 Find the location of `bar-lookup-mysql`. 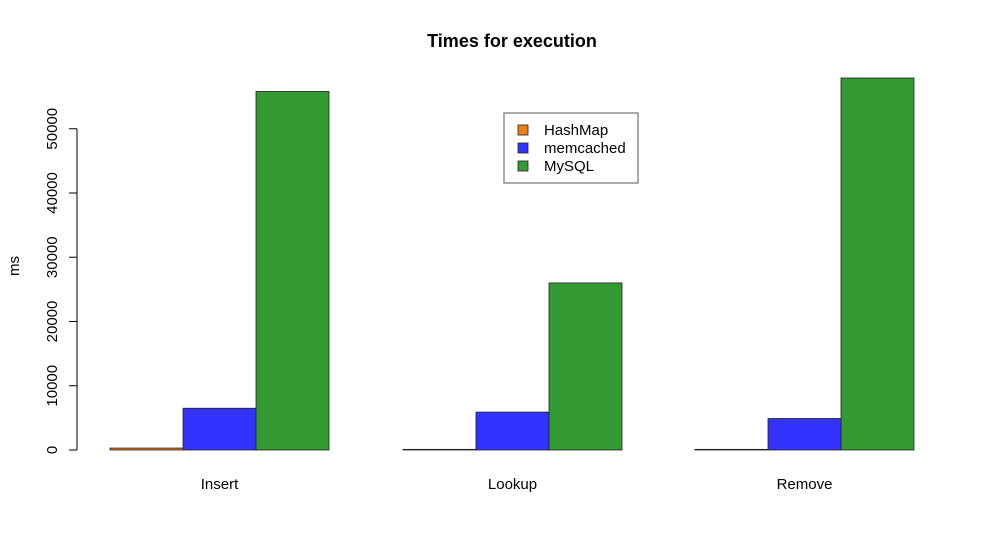

bar-lookup-mysql is located at coordinates (585, 366).